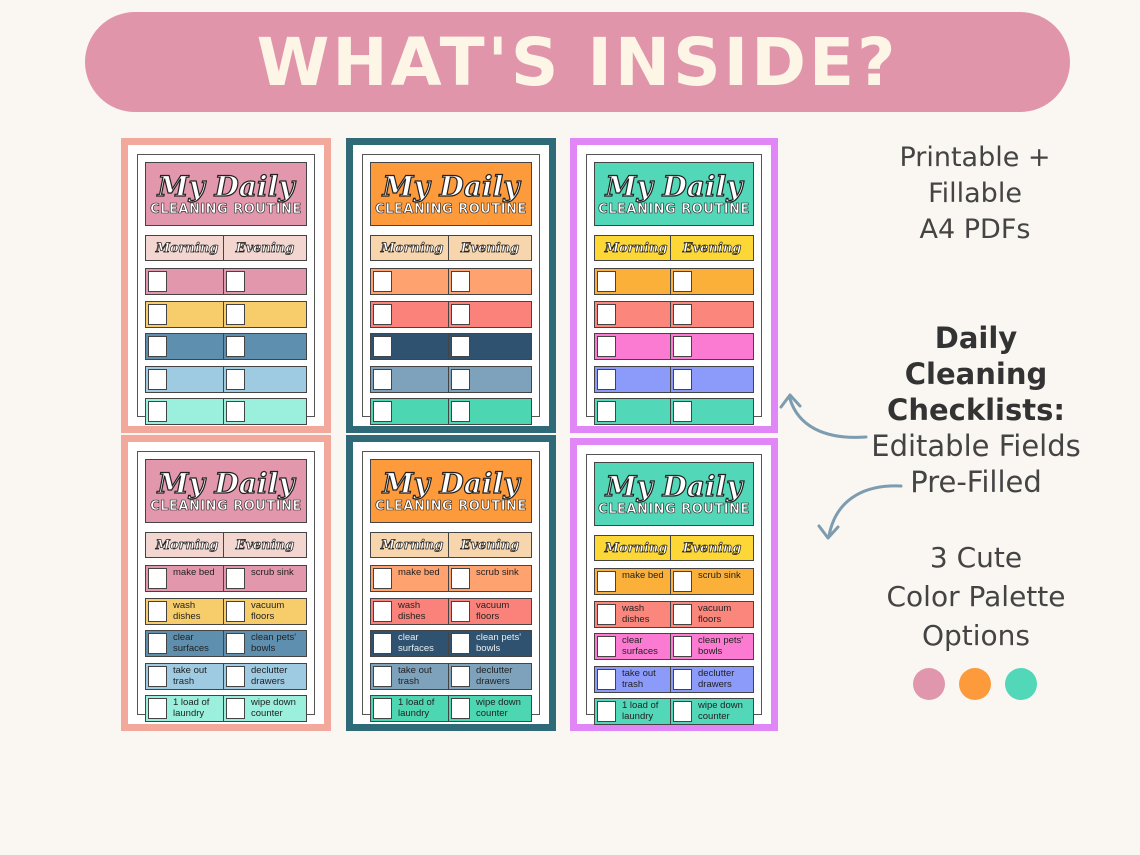  Describe the element at coordinates (976, 596) in the screenshot. I see `palettes-text: 3 Cute Color Palette Options` at that location.